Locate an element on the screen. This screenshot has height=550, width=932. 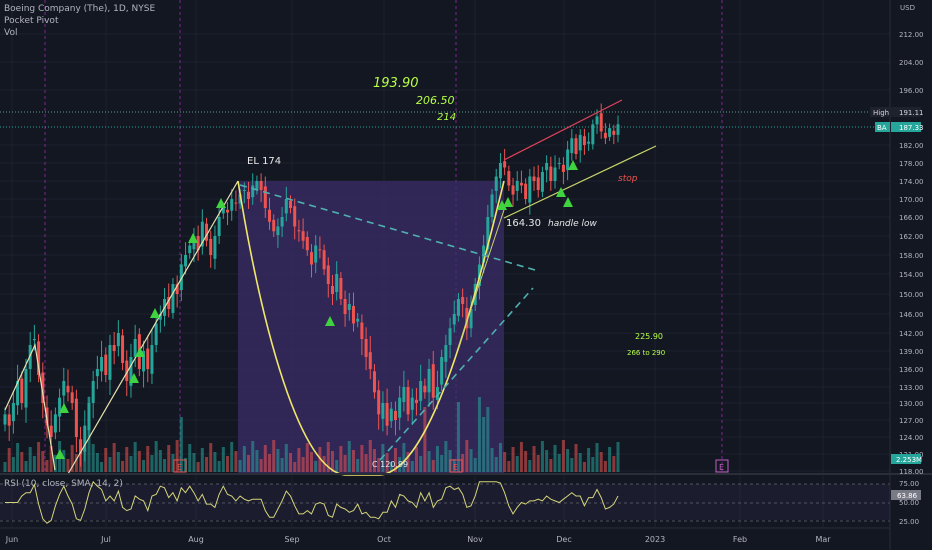
last-value: 187.33 is located at coordinates (911, 128).